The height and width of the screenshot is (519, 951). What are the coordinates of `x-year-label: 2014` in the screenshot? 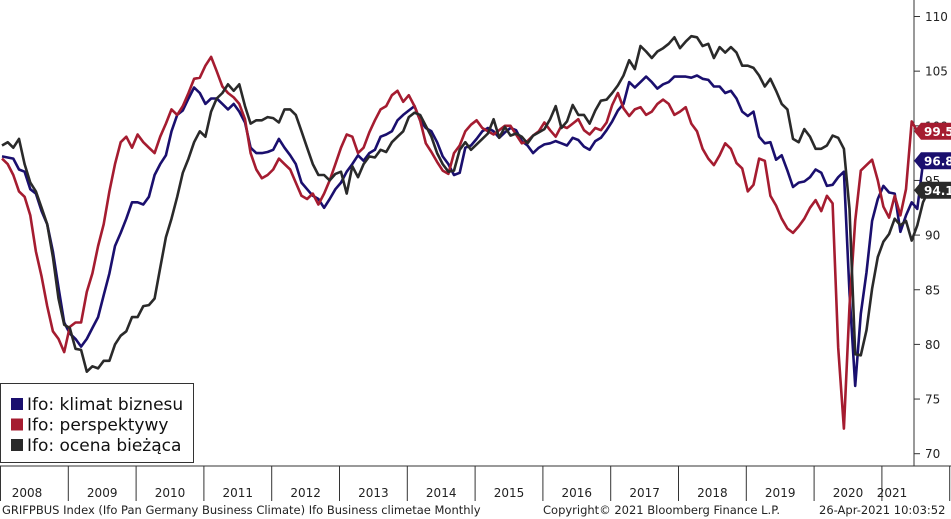 It's located at (441, 493).